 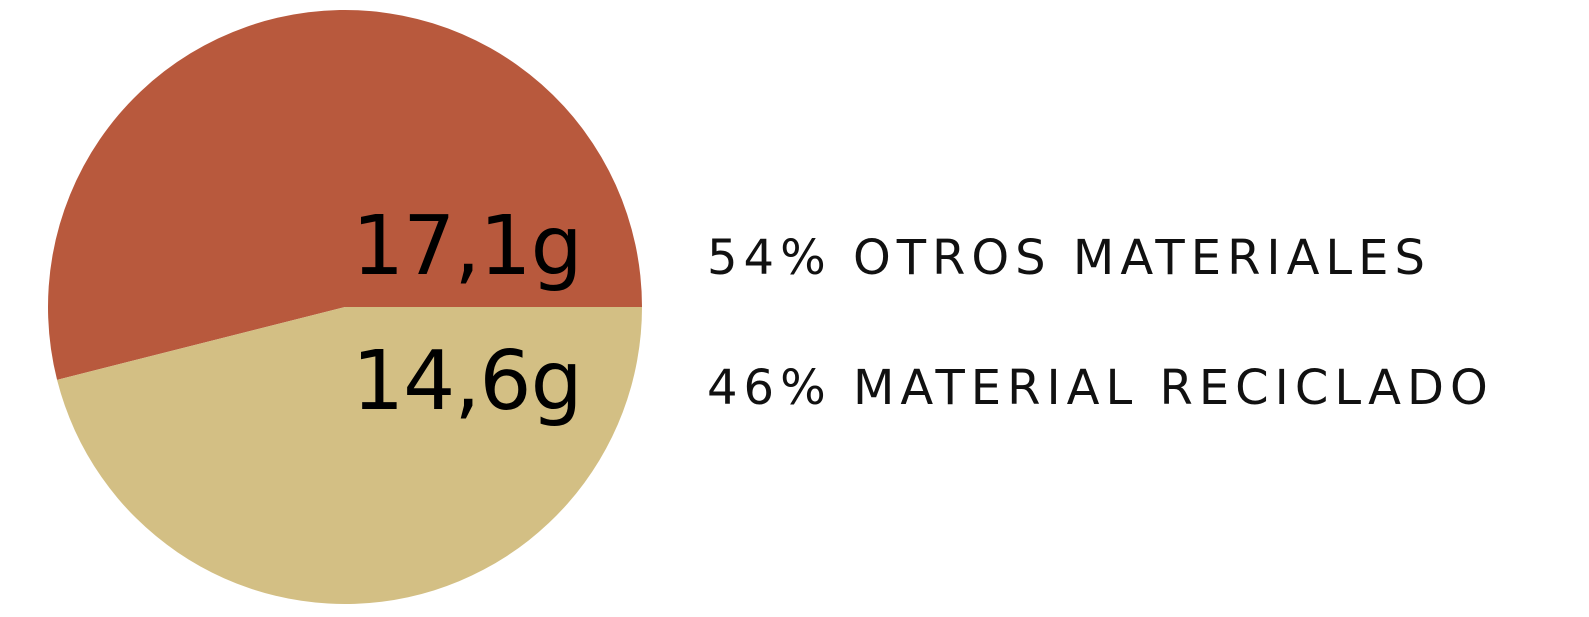 I want to click on slice-value-label-otros-materiales: 17,1g, so click(x=467, y=246).